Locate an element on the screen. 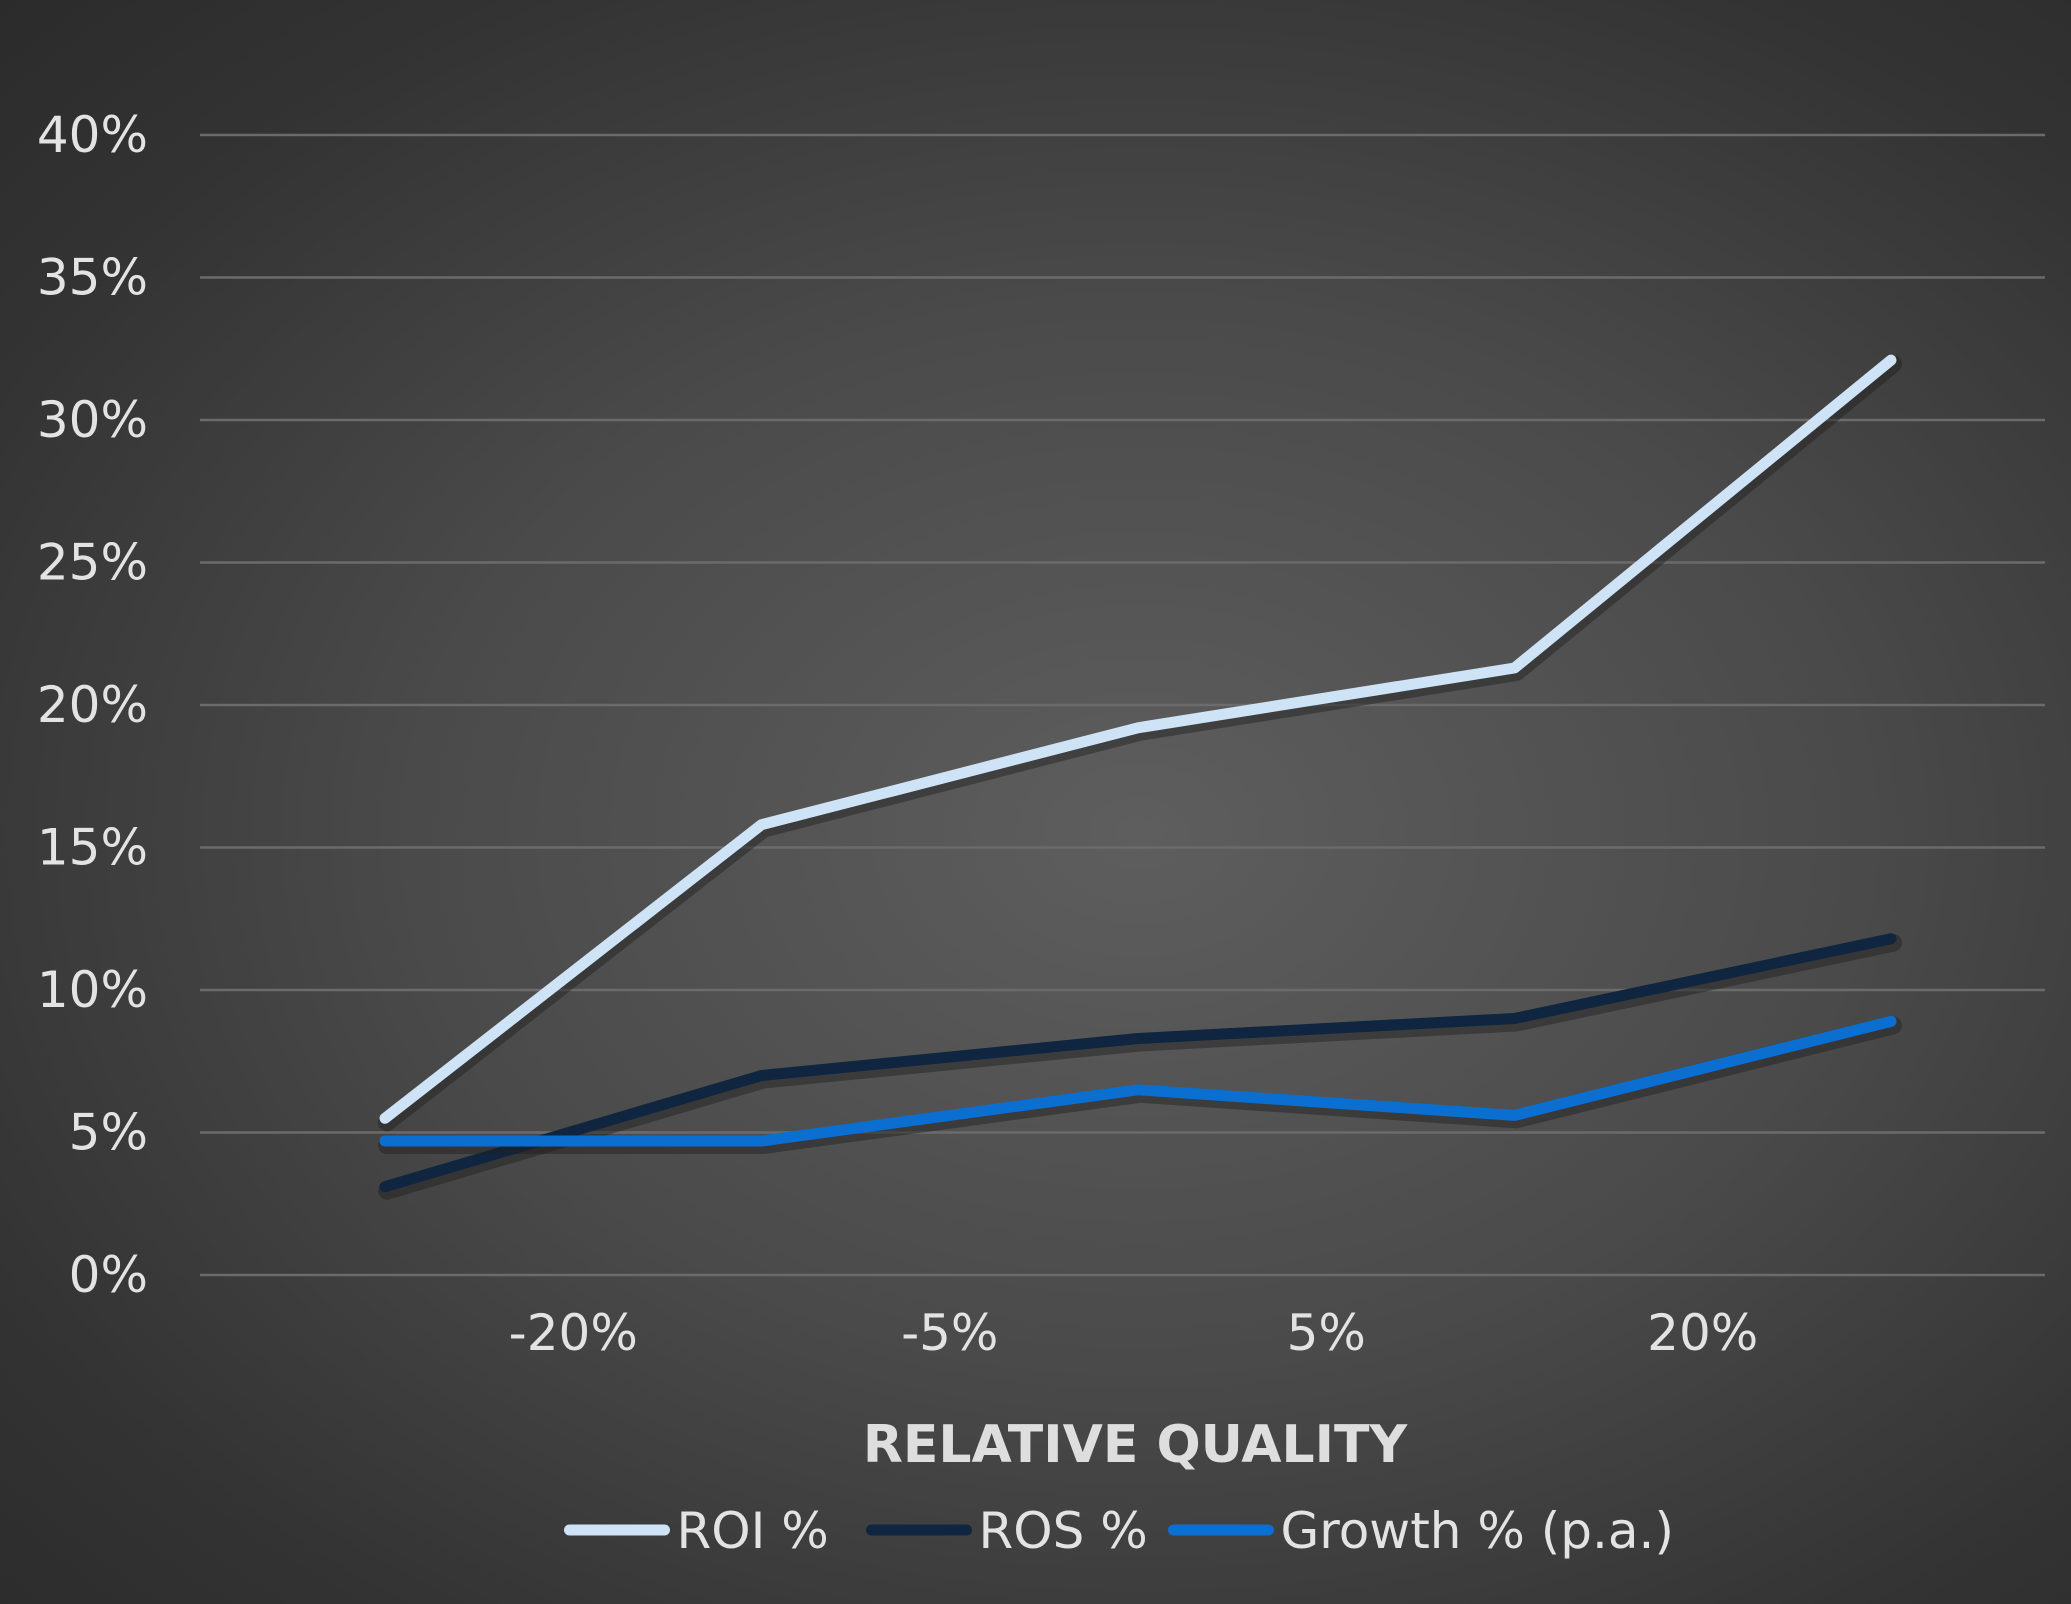 The image size is (2071, 1604). x-tick-label: 20% is located at coordinates (1702, 1333).